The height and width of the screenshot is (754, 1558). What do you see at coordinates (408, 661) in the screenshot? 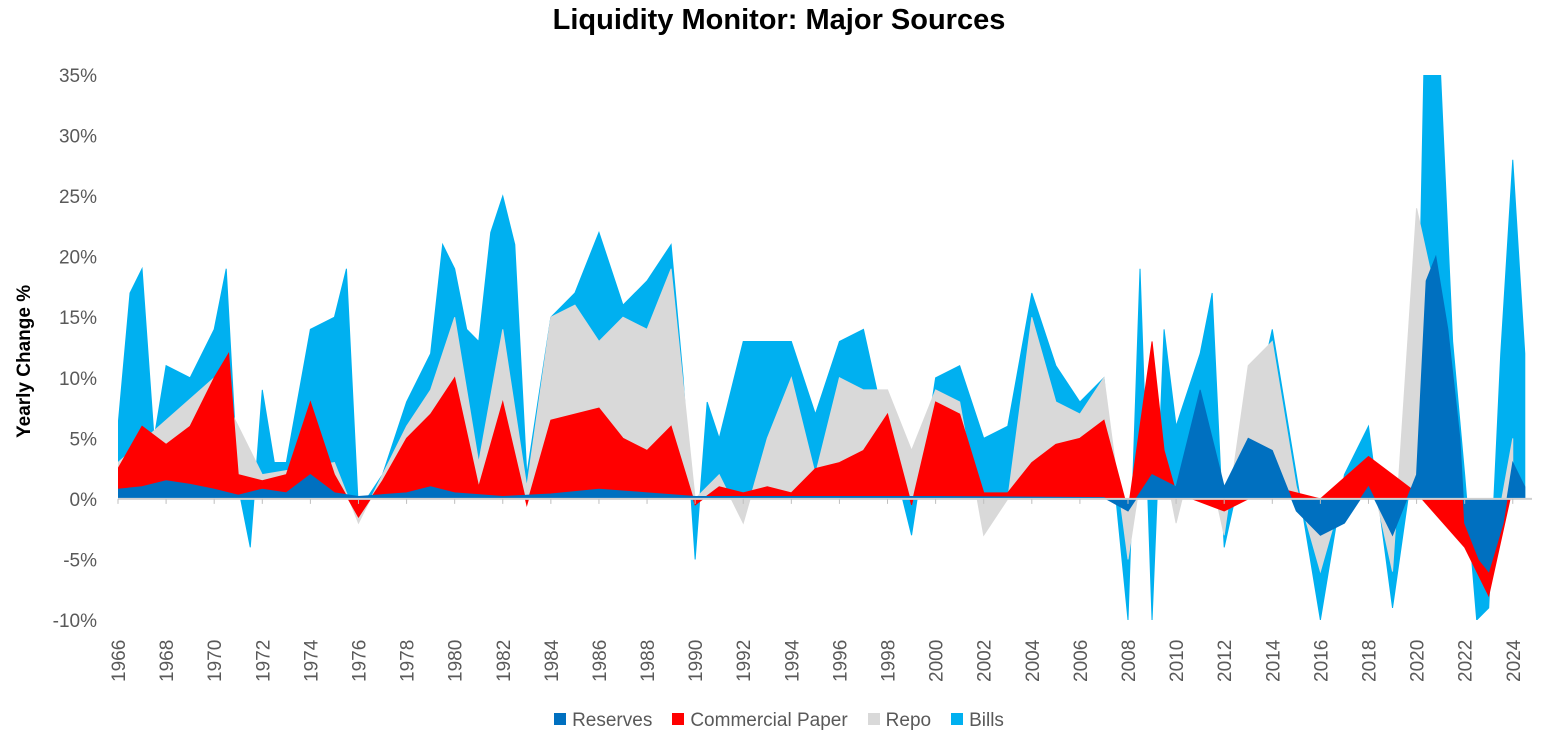
I see `x-tick-label: 1978` at bounding box center [408, 661].